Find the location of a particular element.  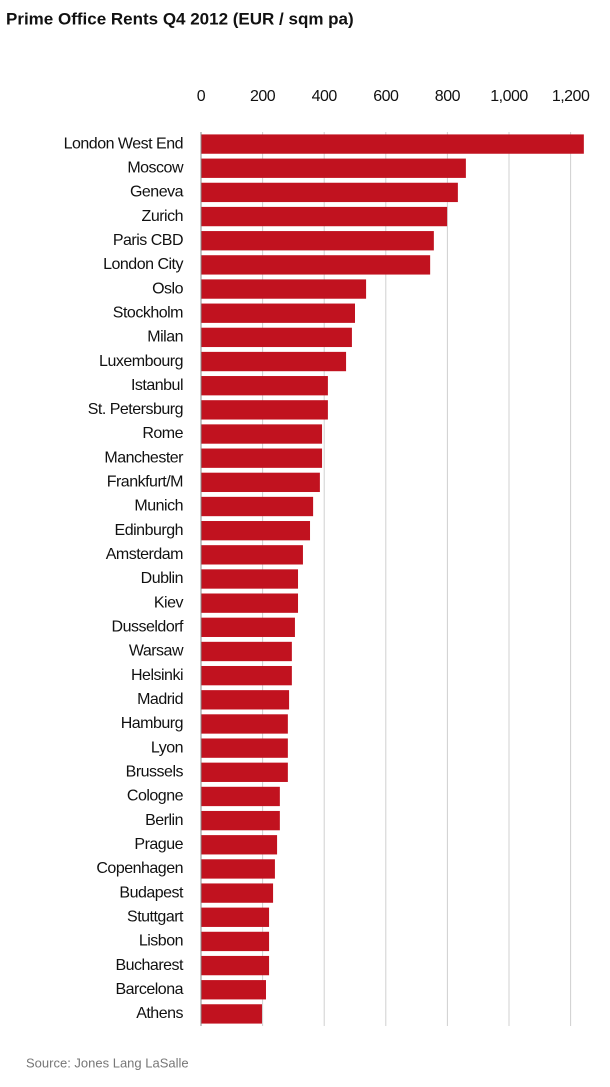

y-tick-label: Rome is located at coordinates (162, 433).